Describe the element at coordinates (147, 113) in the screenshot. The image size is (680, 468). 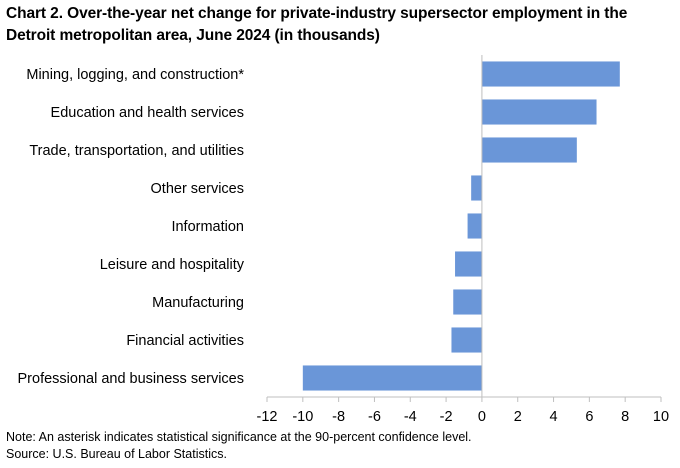
I see `category-label: Education and health services` at that location.